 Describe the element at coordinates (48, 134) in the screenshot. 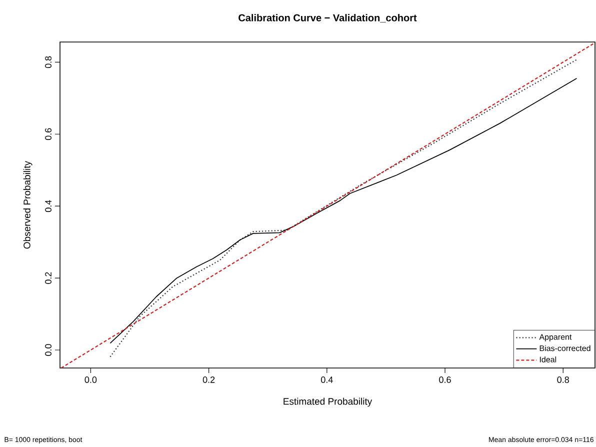

I see `y-tick-label: 0.6` at that location.